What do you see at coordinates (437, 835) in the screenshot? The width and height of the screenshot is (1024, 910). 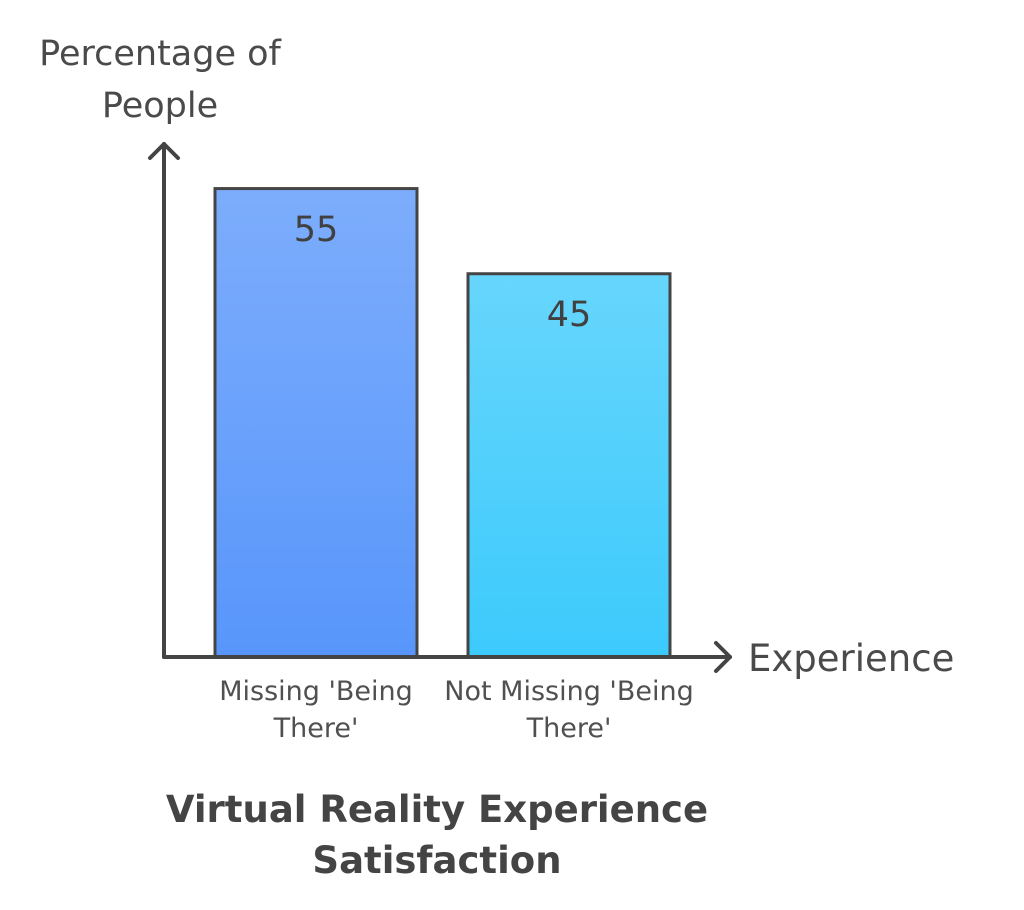 I see `chart-title: Virtual Reality Experience Satisfaction` at bounding box center [437, 835].